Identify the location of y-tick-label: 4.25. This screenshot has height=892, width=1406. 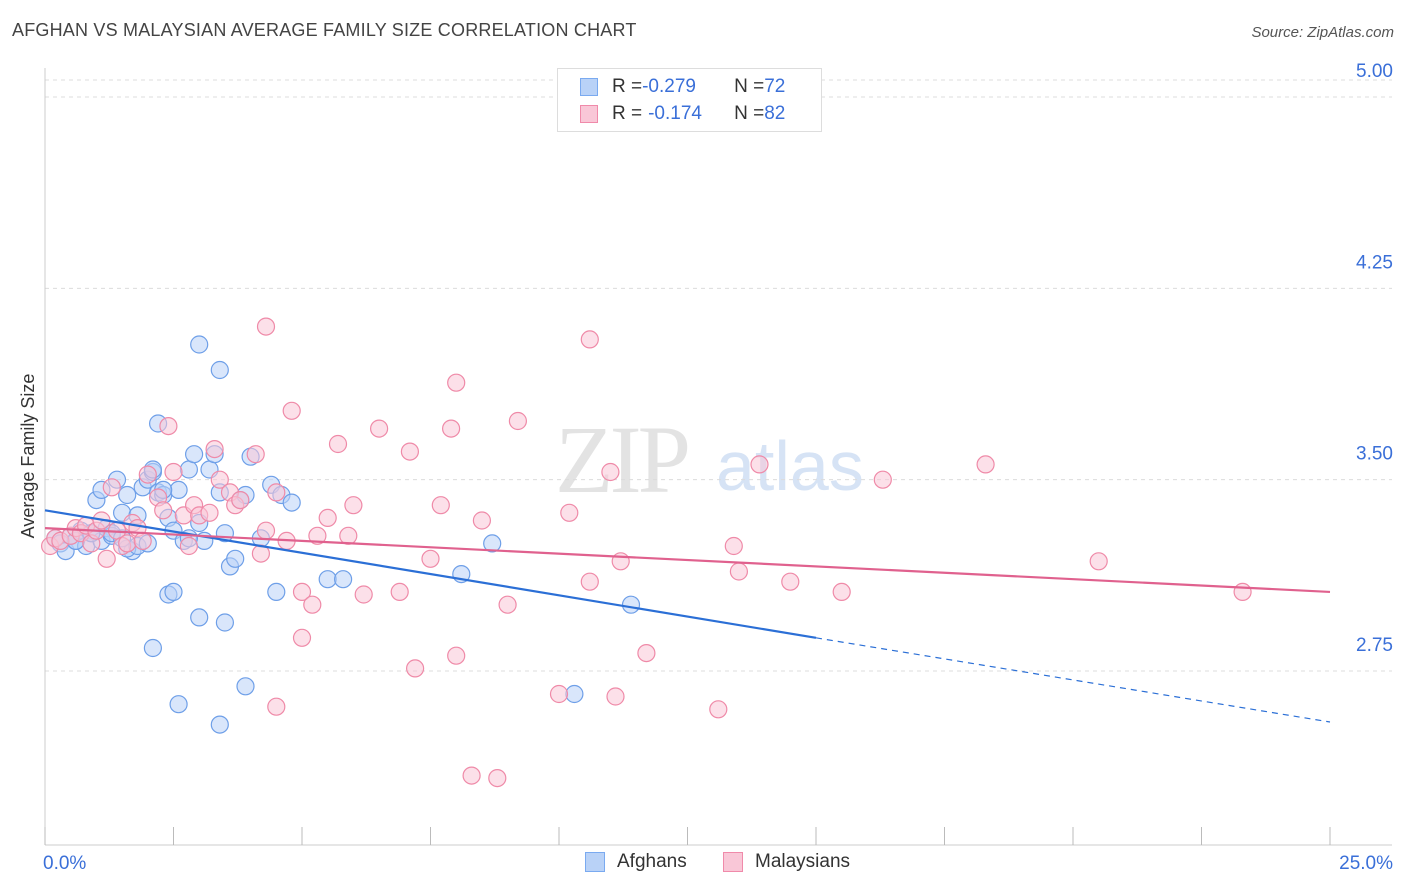
(1374, 262).